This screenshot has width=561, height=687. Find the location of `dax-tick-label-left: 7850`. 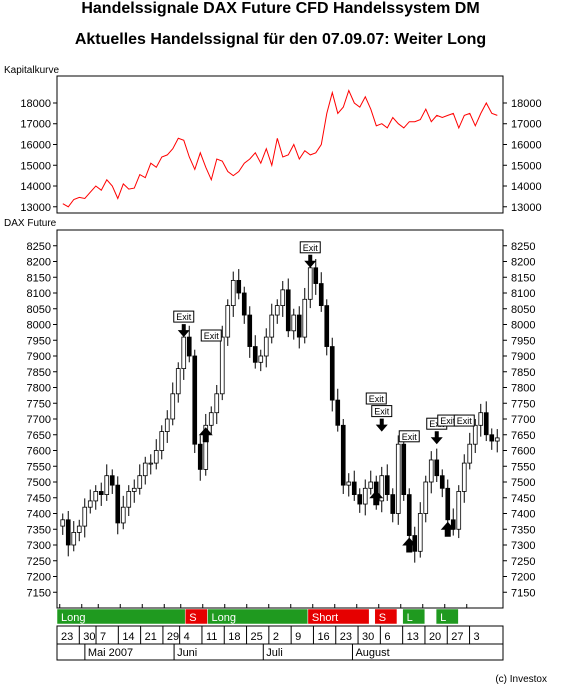

dax-tick-label-left: 7850 is located at coordinates (39, 373).